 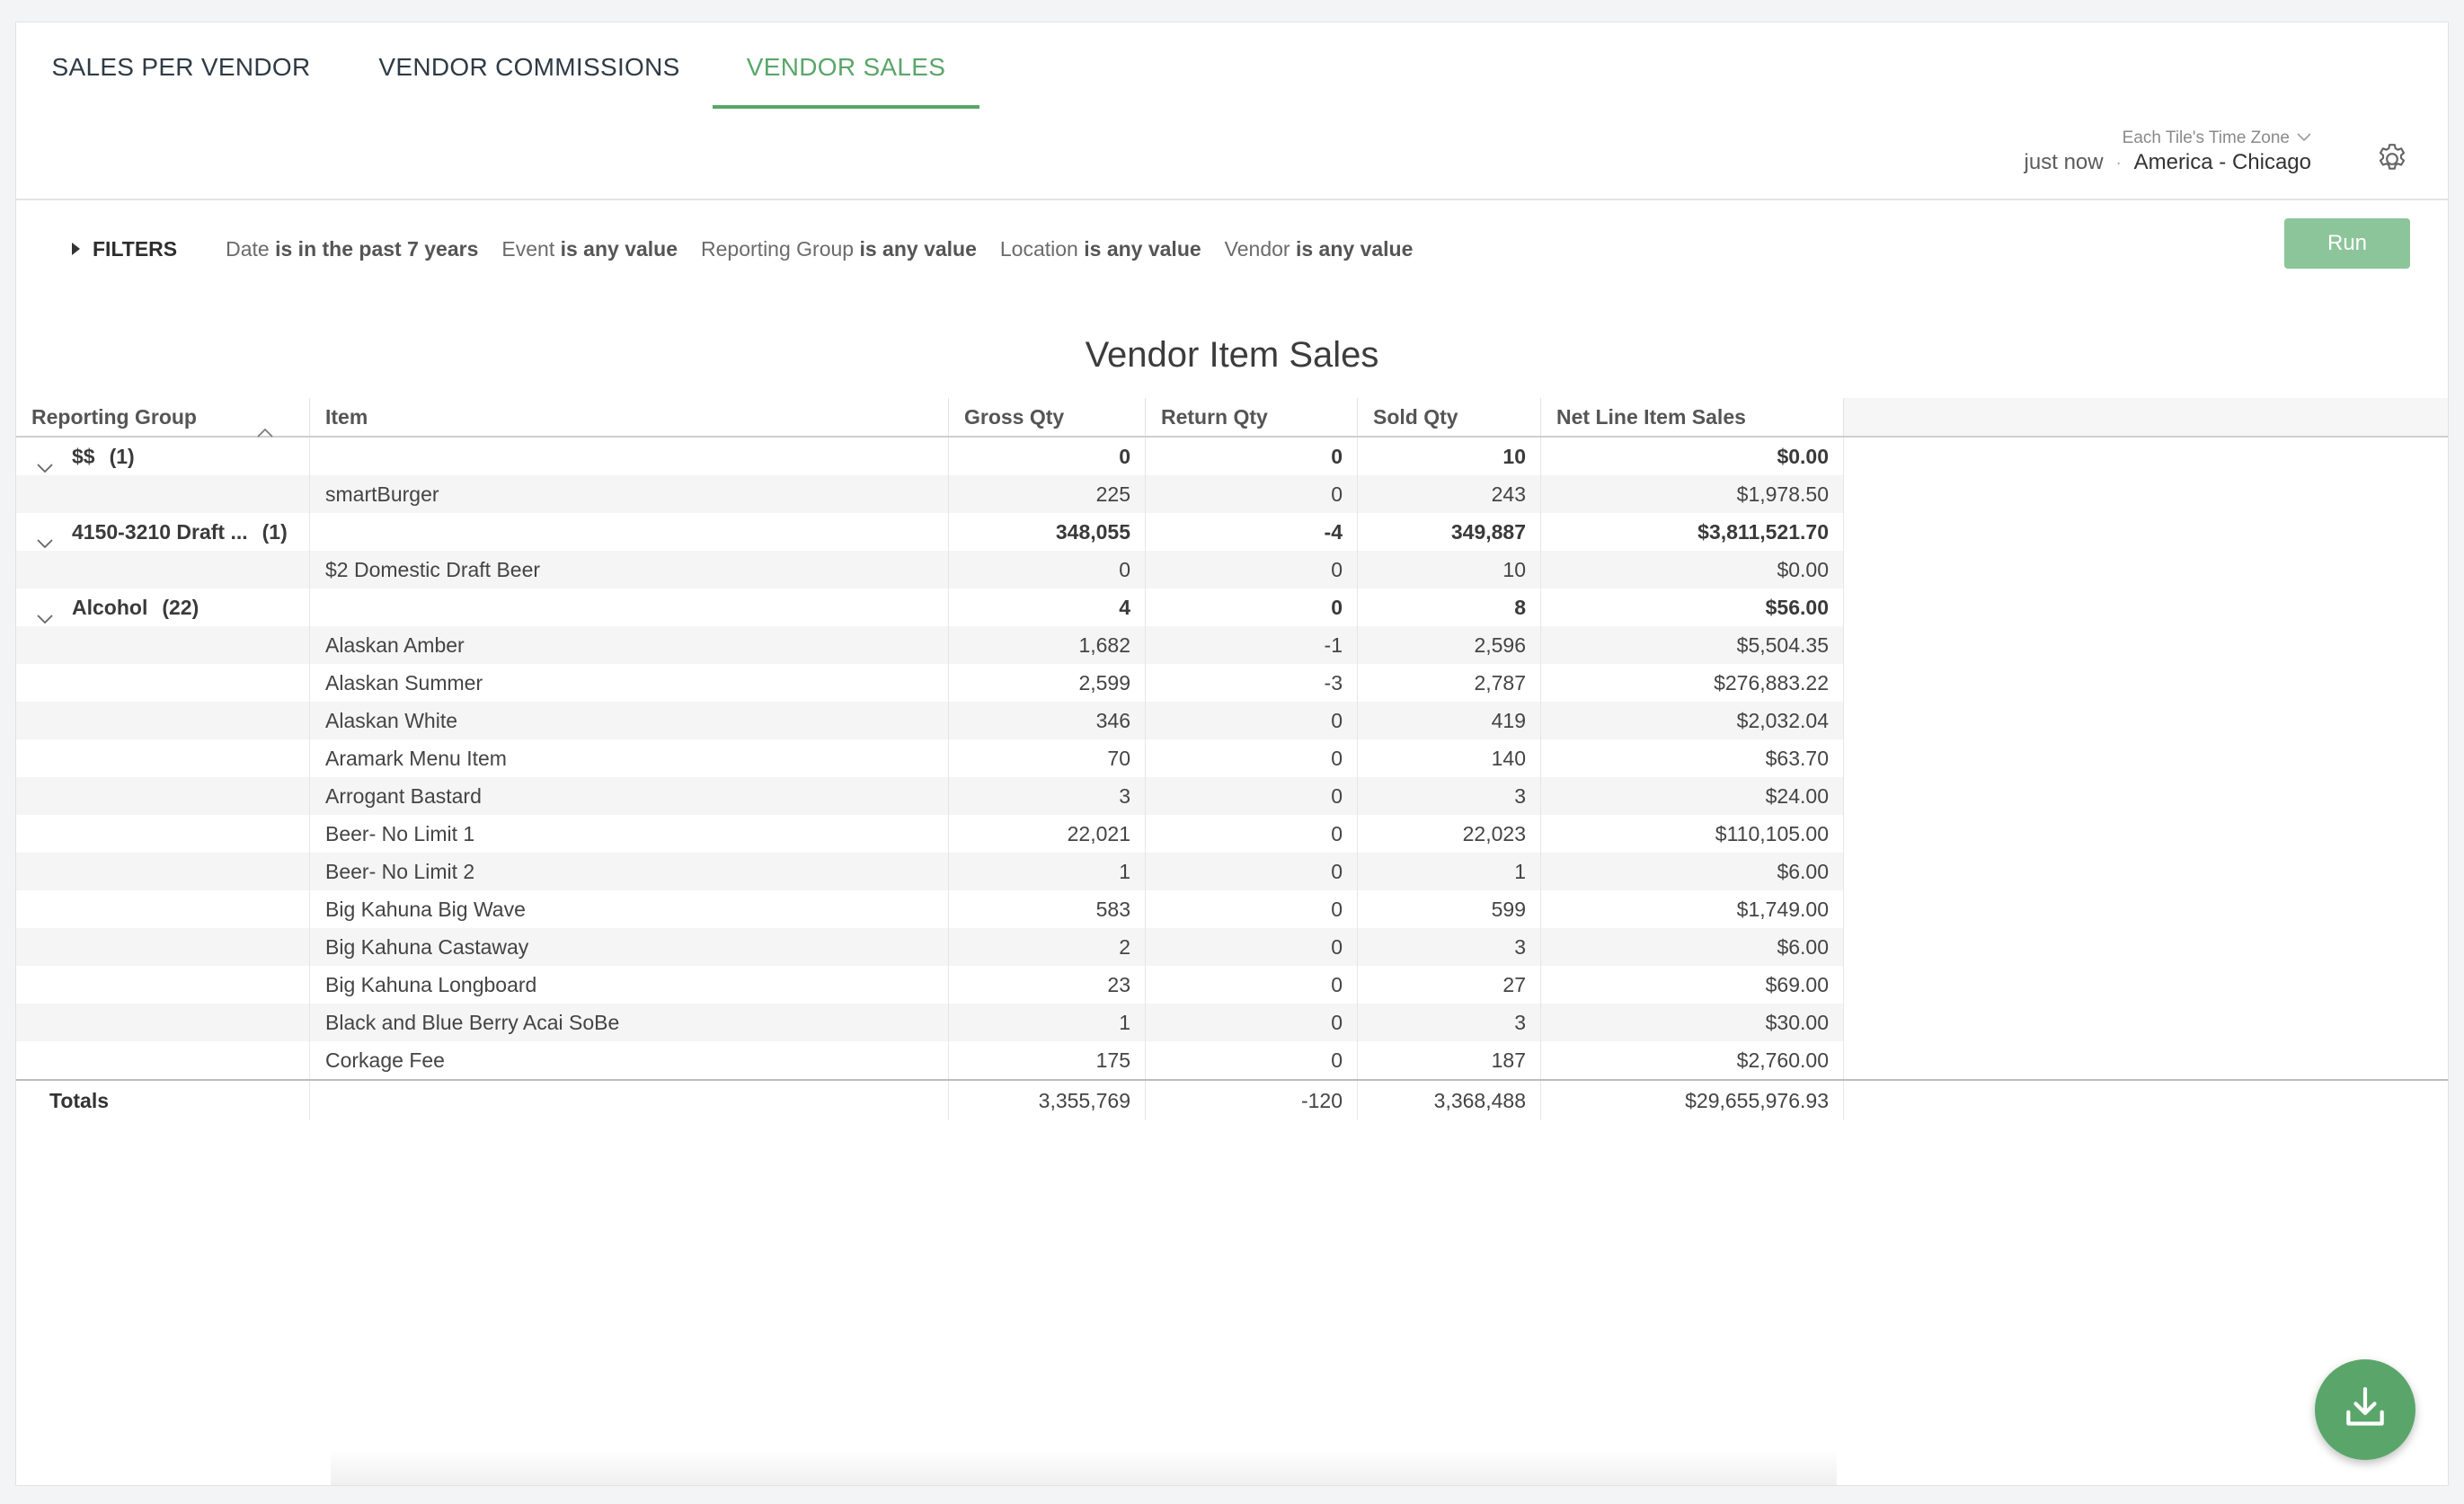 What do you see at coordinates (630, 1022) in the screenshot?
I see `item-cell: Black and Blue Berry Acai SoBe` at bounding box center [630, 1022].